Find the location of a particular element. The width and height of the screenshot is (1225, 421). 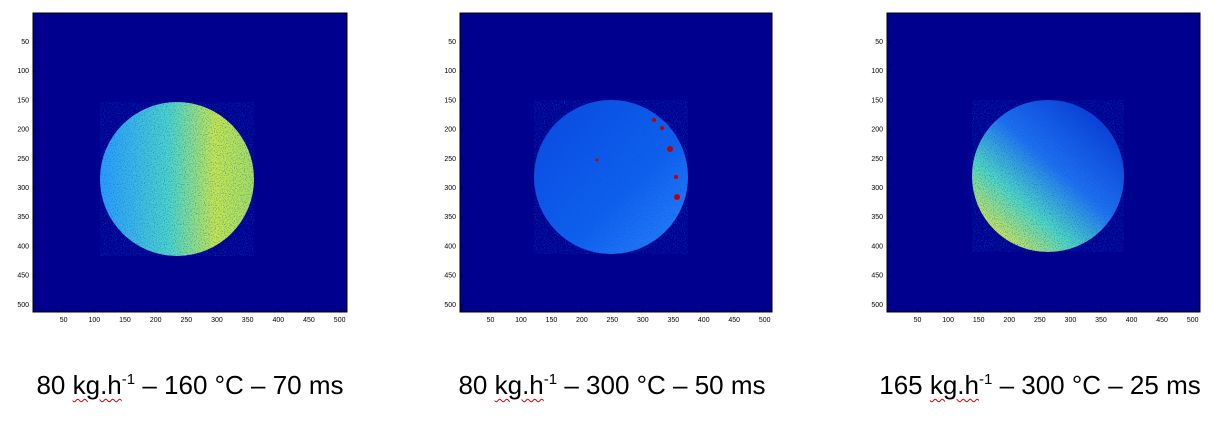

caption-rest: – 160 °C – 70 ms is located at coordinates (239, 385).